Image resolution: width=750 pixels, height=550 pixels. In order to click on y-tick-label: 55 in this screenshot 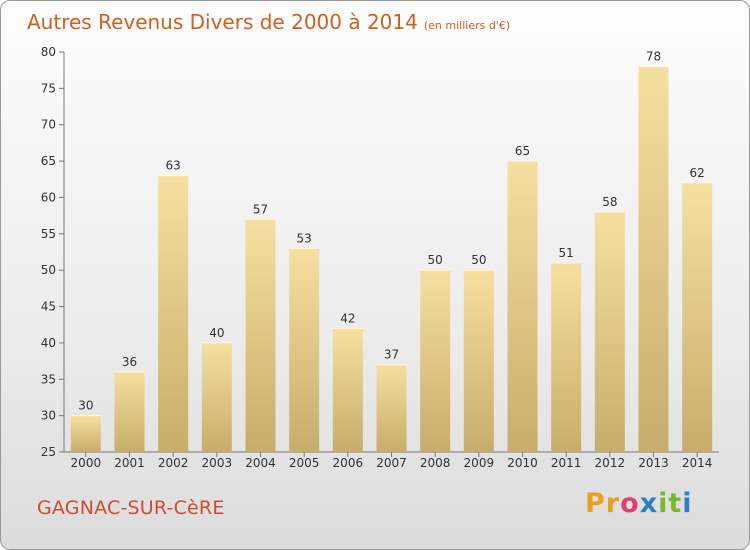, I will do `click(48, 234)`.